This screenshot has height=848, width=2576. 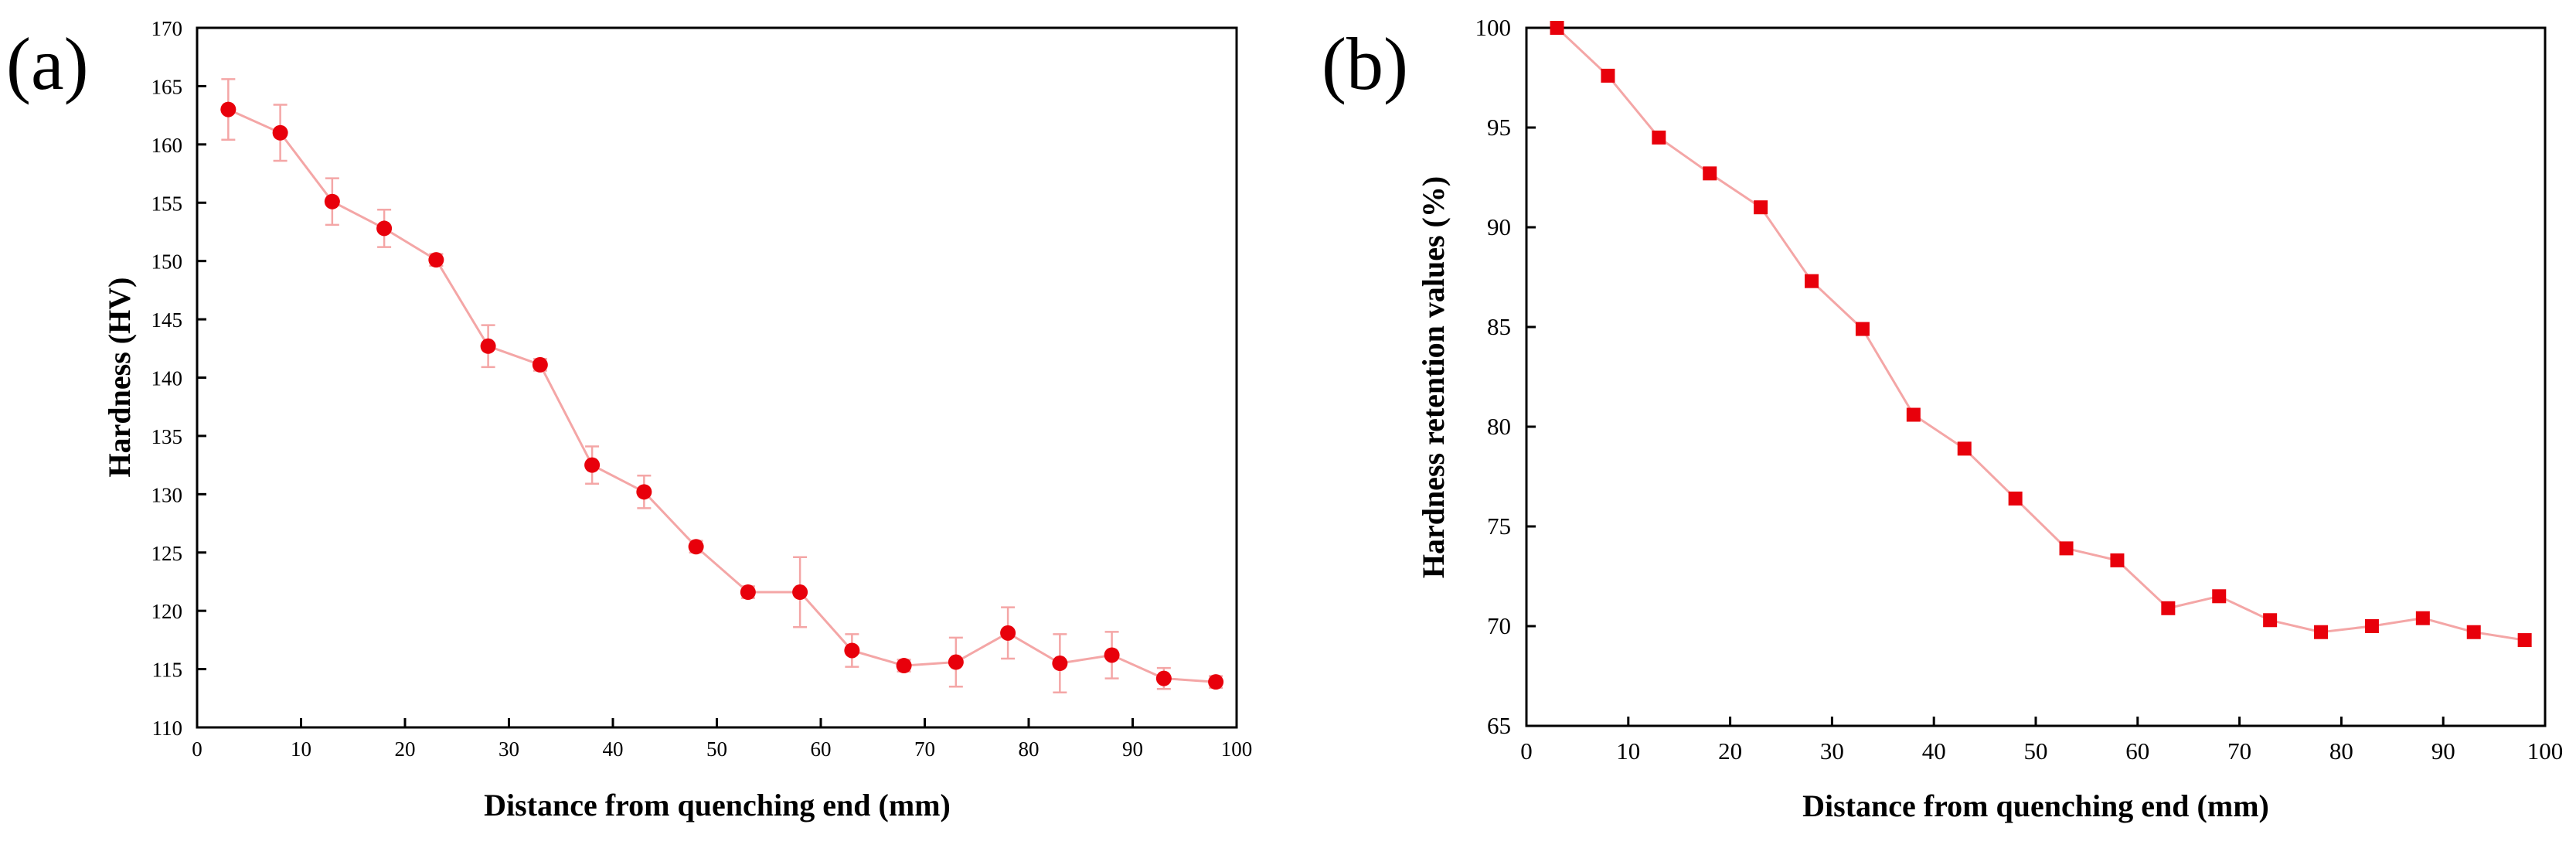 I want to click on panel-a-y-tick-label: 130, so click(x=167, y=495).